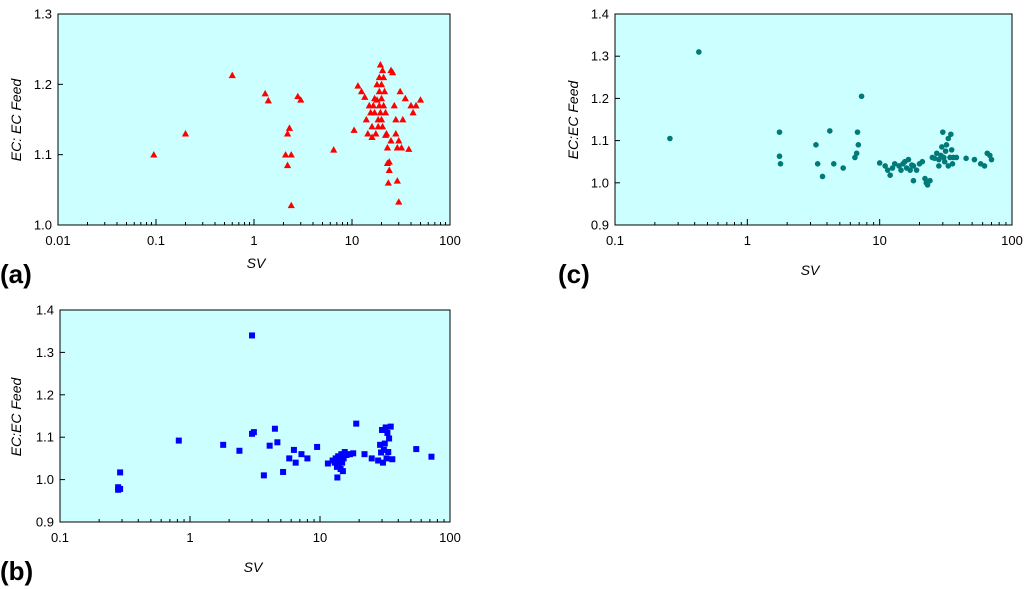 The height and width of the screenshot is (589, 1024). What do you see at coordinates (831, 118) in the screenshot?
I see `data-points-c` at bounding box center [831, 118].